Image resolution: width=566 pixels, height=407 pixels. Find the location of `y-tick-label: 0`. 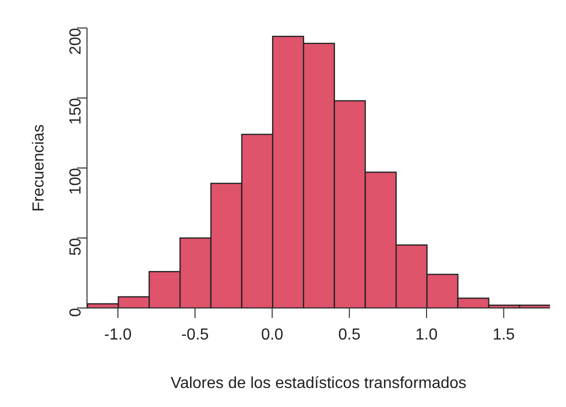

y-tick-label: 0 is located at coordinates (76, 312).